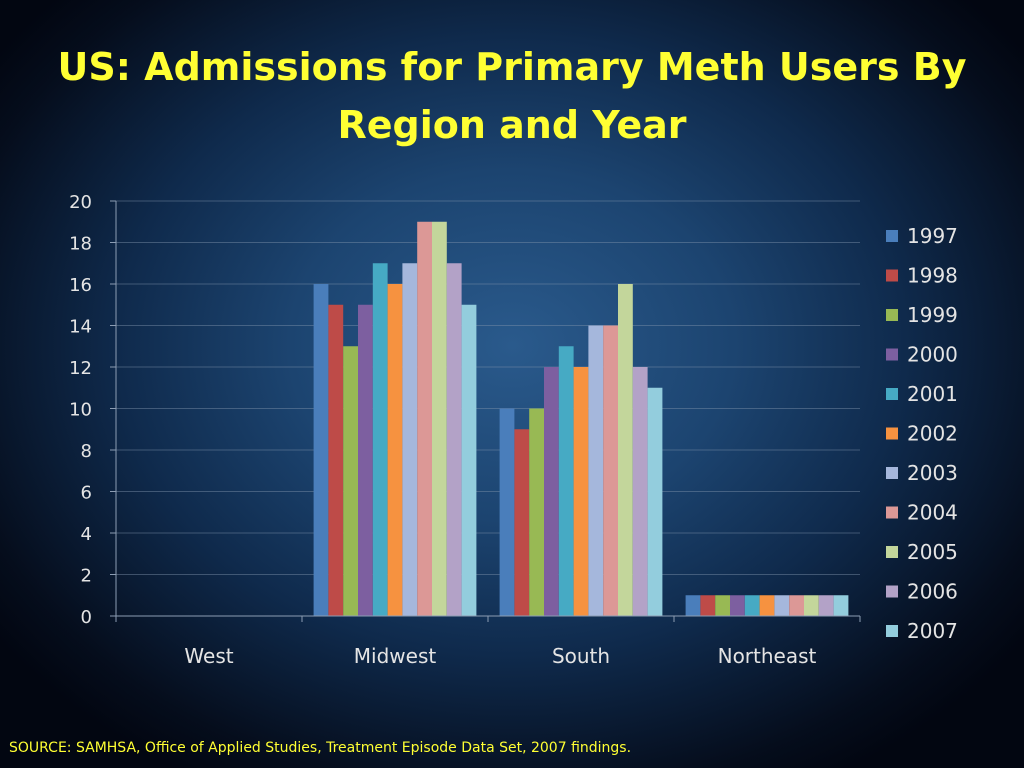 This screenshot has height=768, width=1024. What do you see at coordinates (932, 592) in the screenshot?
I see `legend-label: 2006` at bounding box center [932, 592].